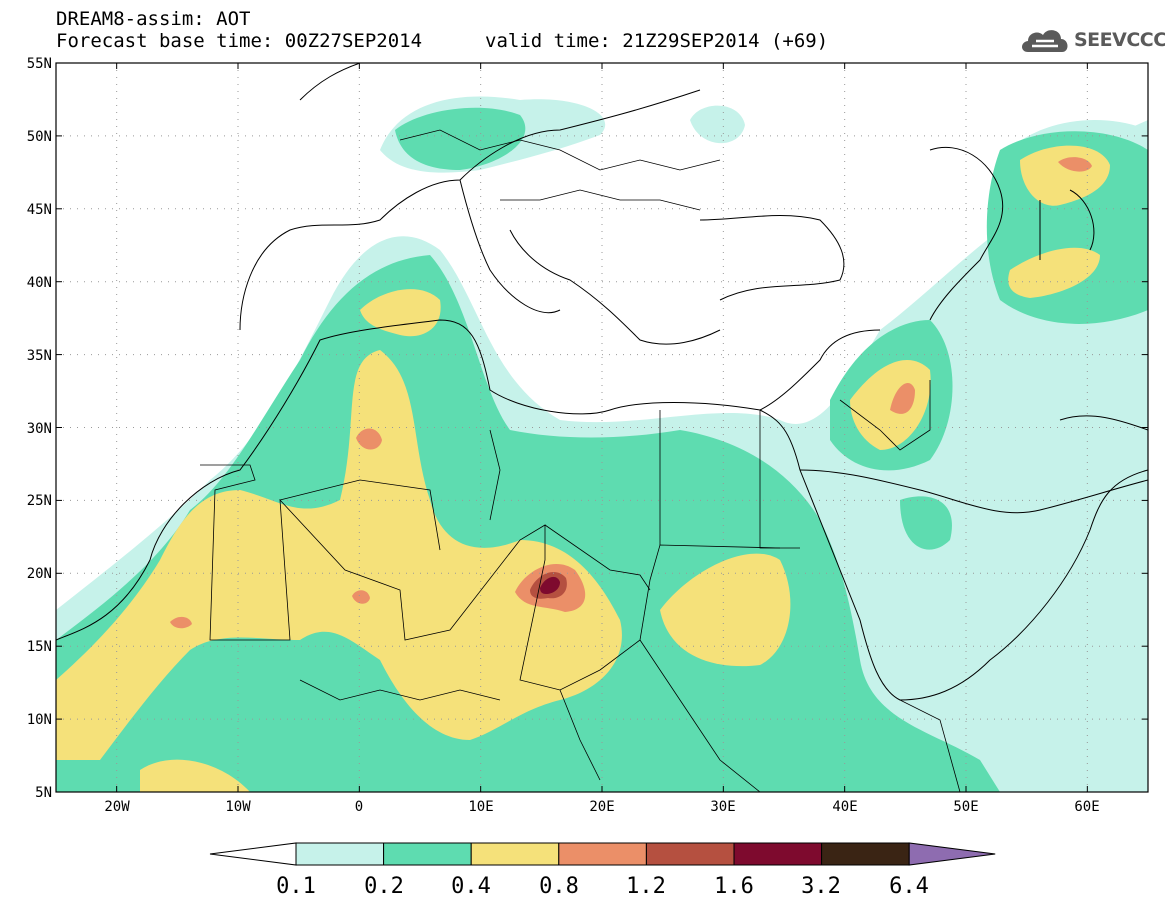 This screenshot has width=1165, height=905. What do you see at coordinates (1045, 41) in the screenshot?
I see `cloud-icon` at bounding box center [1045, 41].